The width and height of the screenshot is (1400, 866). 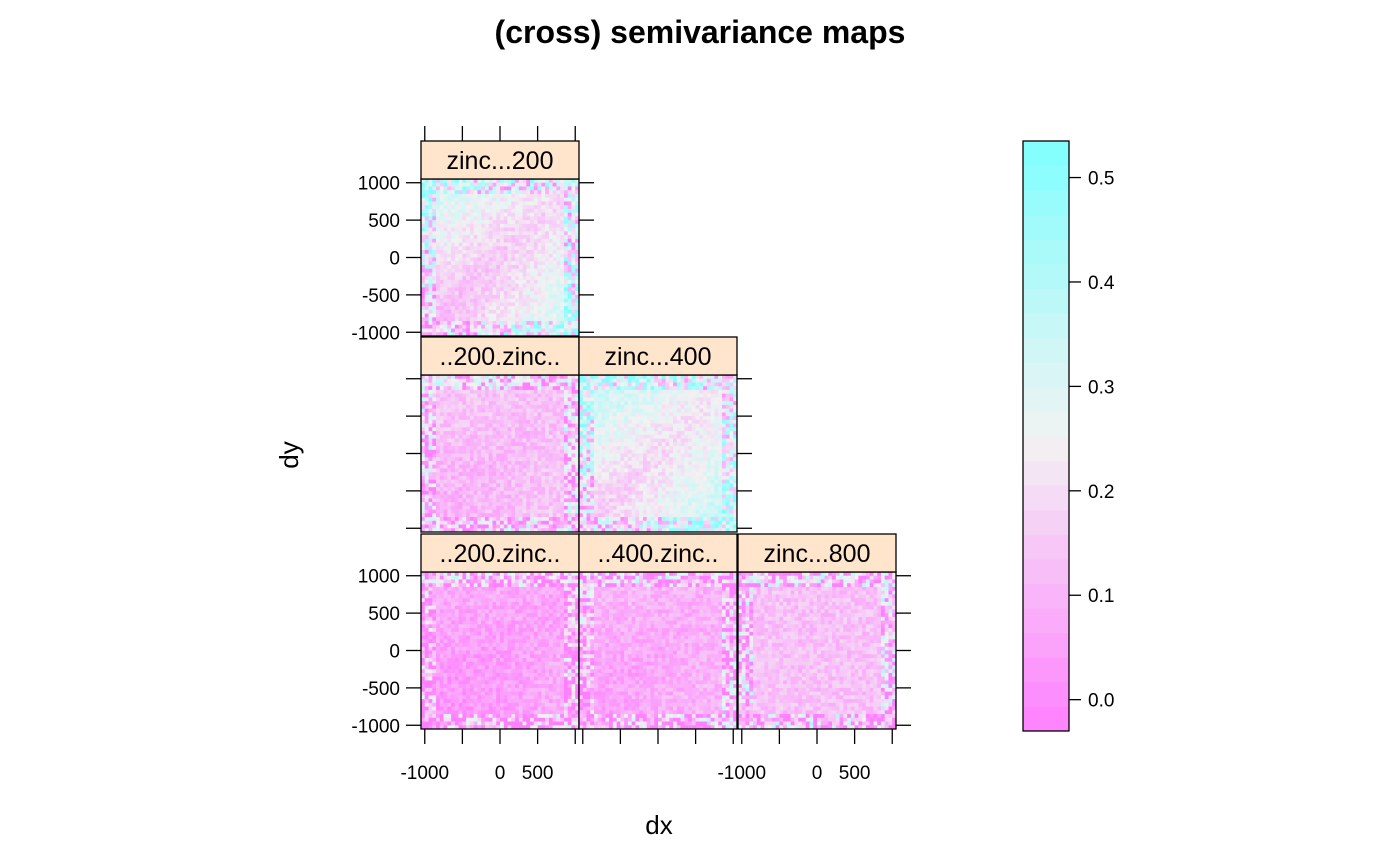 What do you see at coordinates (499, 161) in the screenshot?
I see `strip-label: zinc...200` at bounding box center [499, 161].